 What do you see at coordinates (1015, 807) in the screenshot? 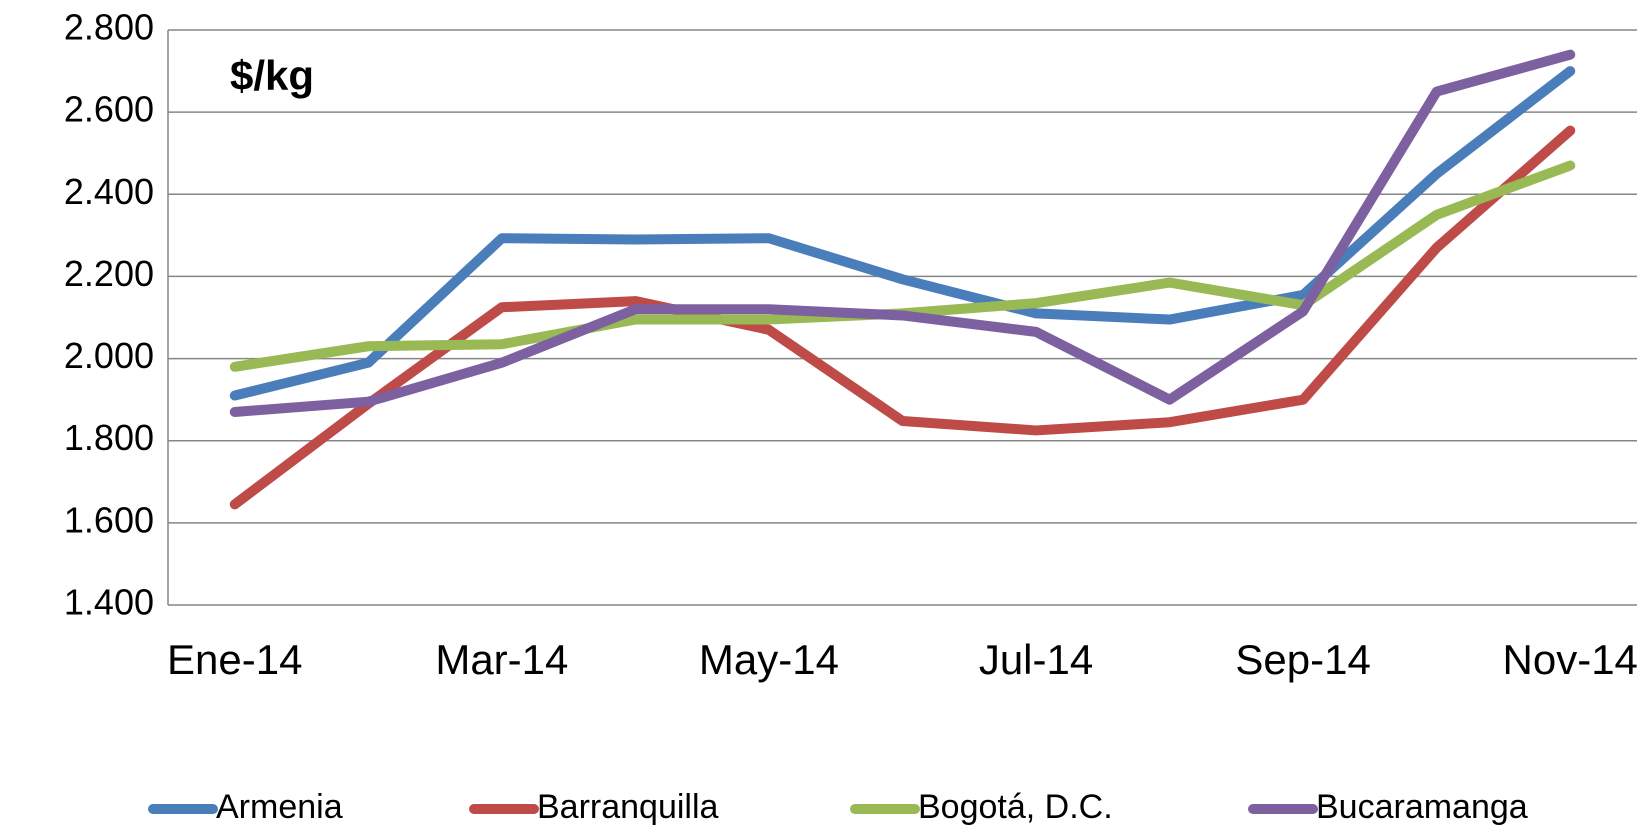
I see `legend-label: Bogotá, D.C.` at bounding box center [1015, 807].